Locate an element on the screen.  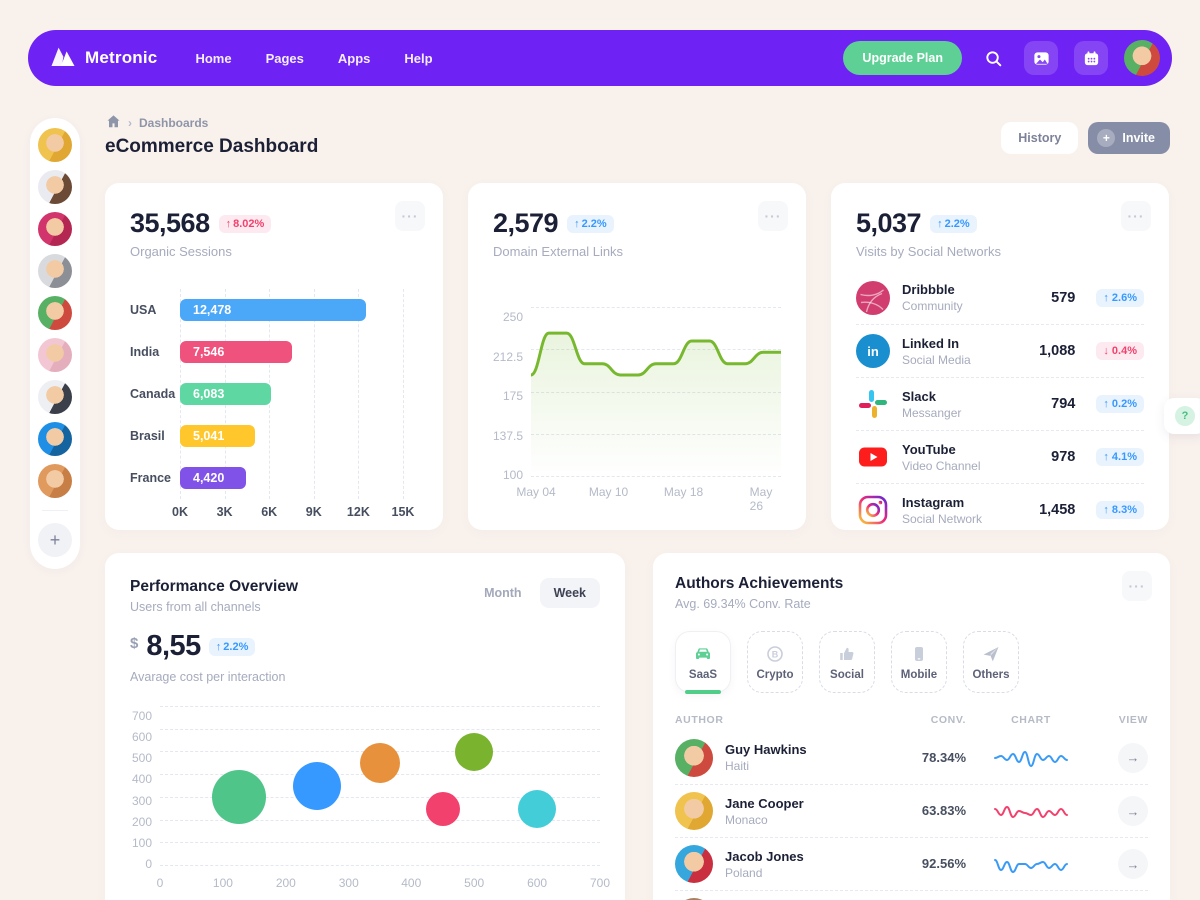
help-button: ? is located at coordinates (1182, 416).